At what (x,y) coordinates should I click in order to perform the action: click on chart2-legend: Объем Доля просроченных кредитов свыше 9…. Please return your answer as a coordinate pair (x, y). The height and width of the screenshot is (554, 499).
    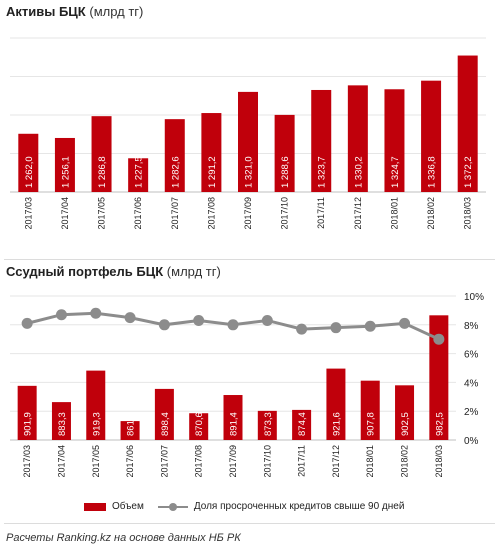
    Looking at the image, I should click on (244, 506).